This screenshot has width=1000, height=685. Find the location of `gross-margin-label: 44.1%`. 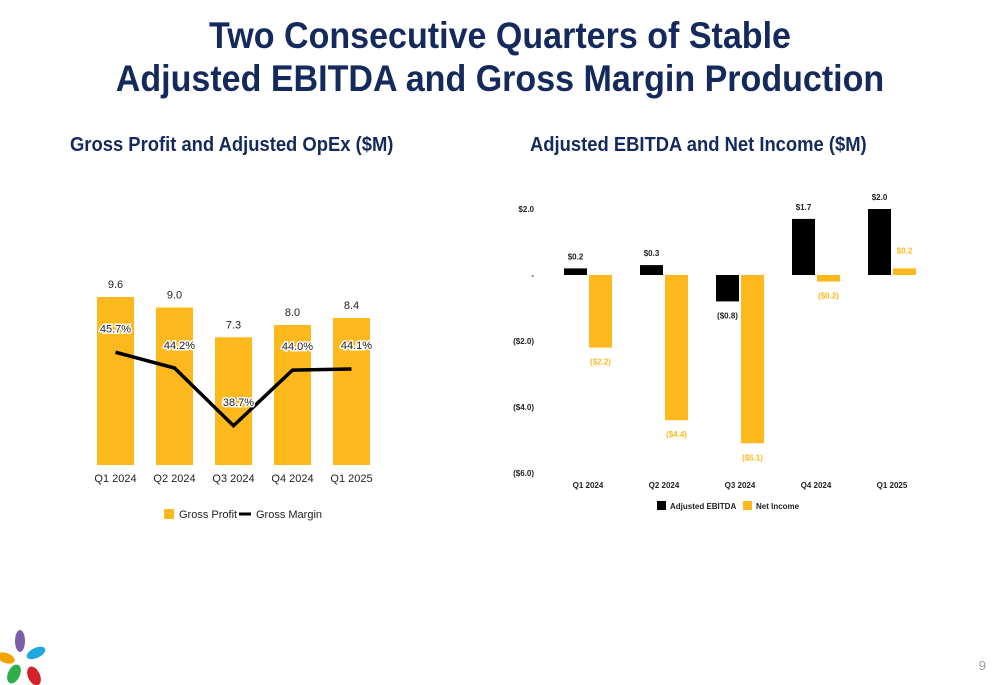

gross-margin-label: 44.1% is located at coordinates (356, 346).